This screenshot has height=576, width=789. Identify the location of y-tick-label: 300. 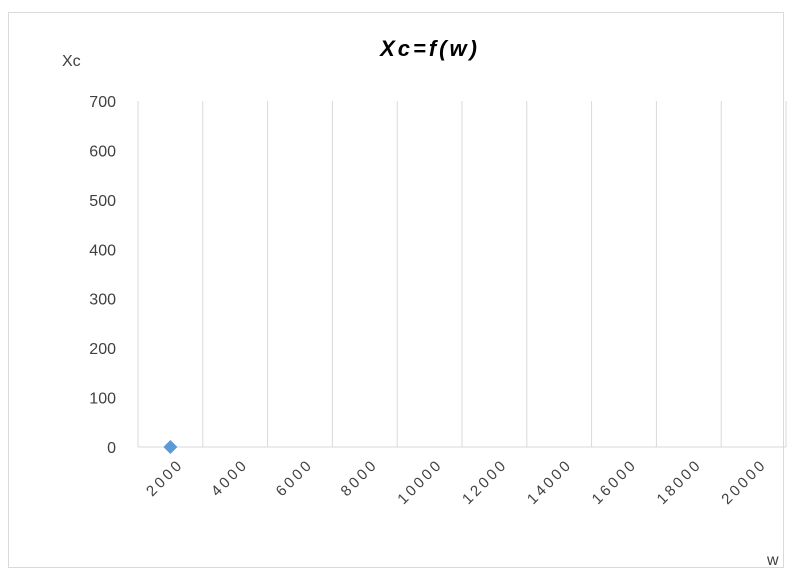
(102, 300).